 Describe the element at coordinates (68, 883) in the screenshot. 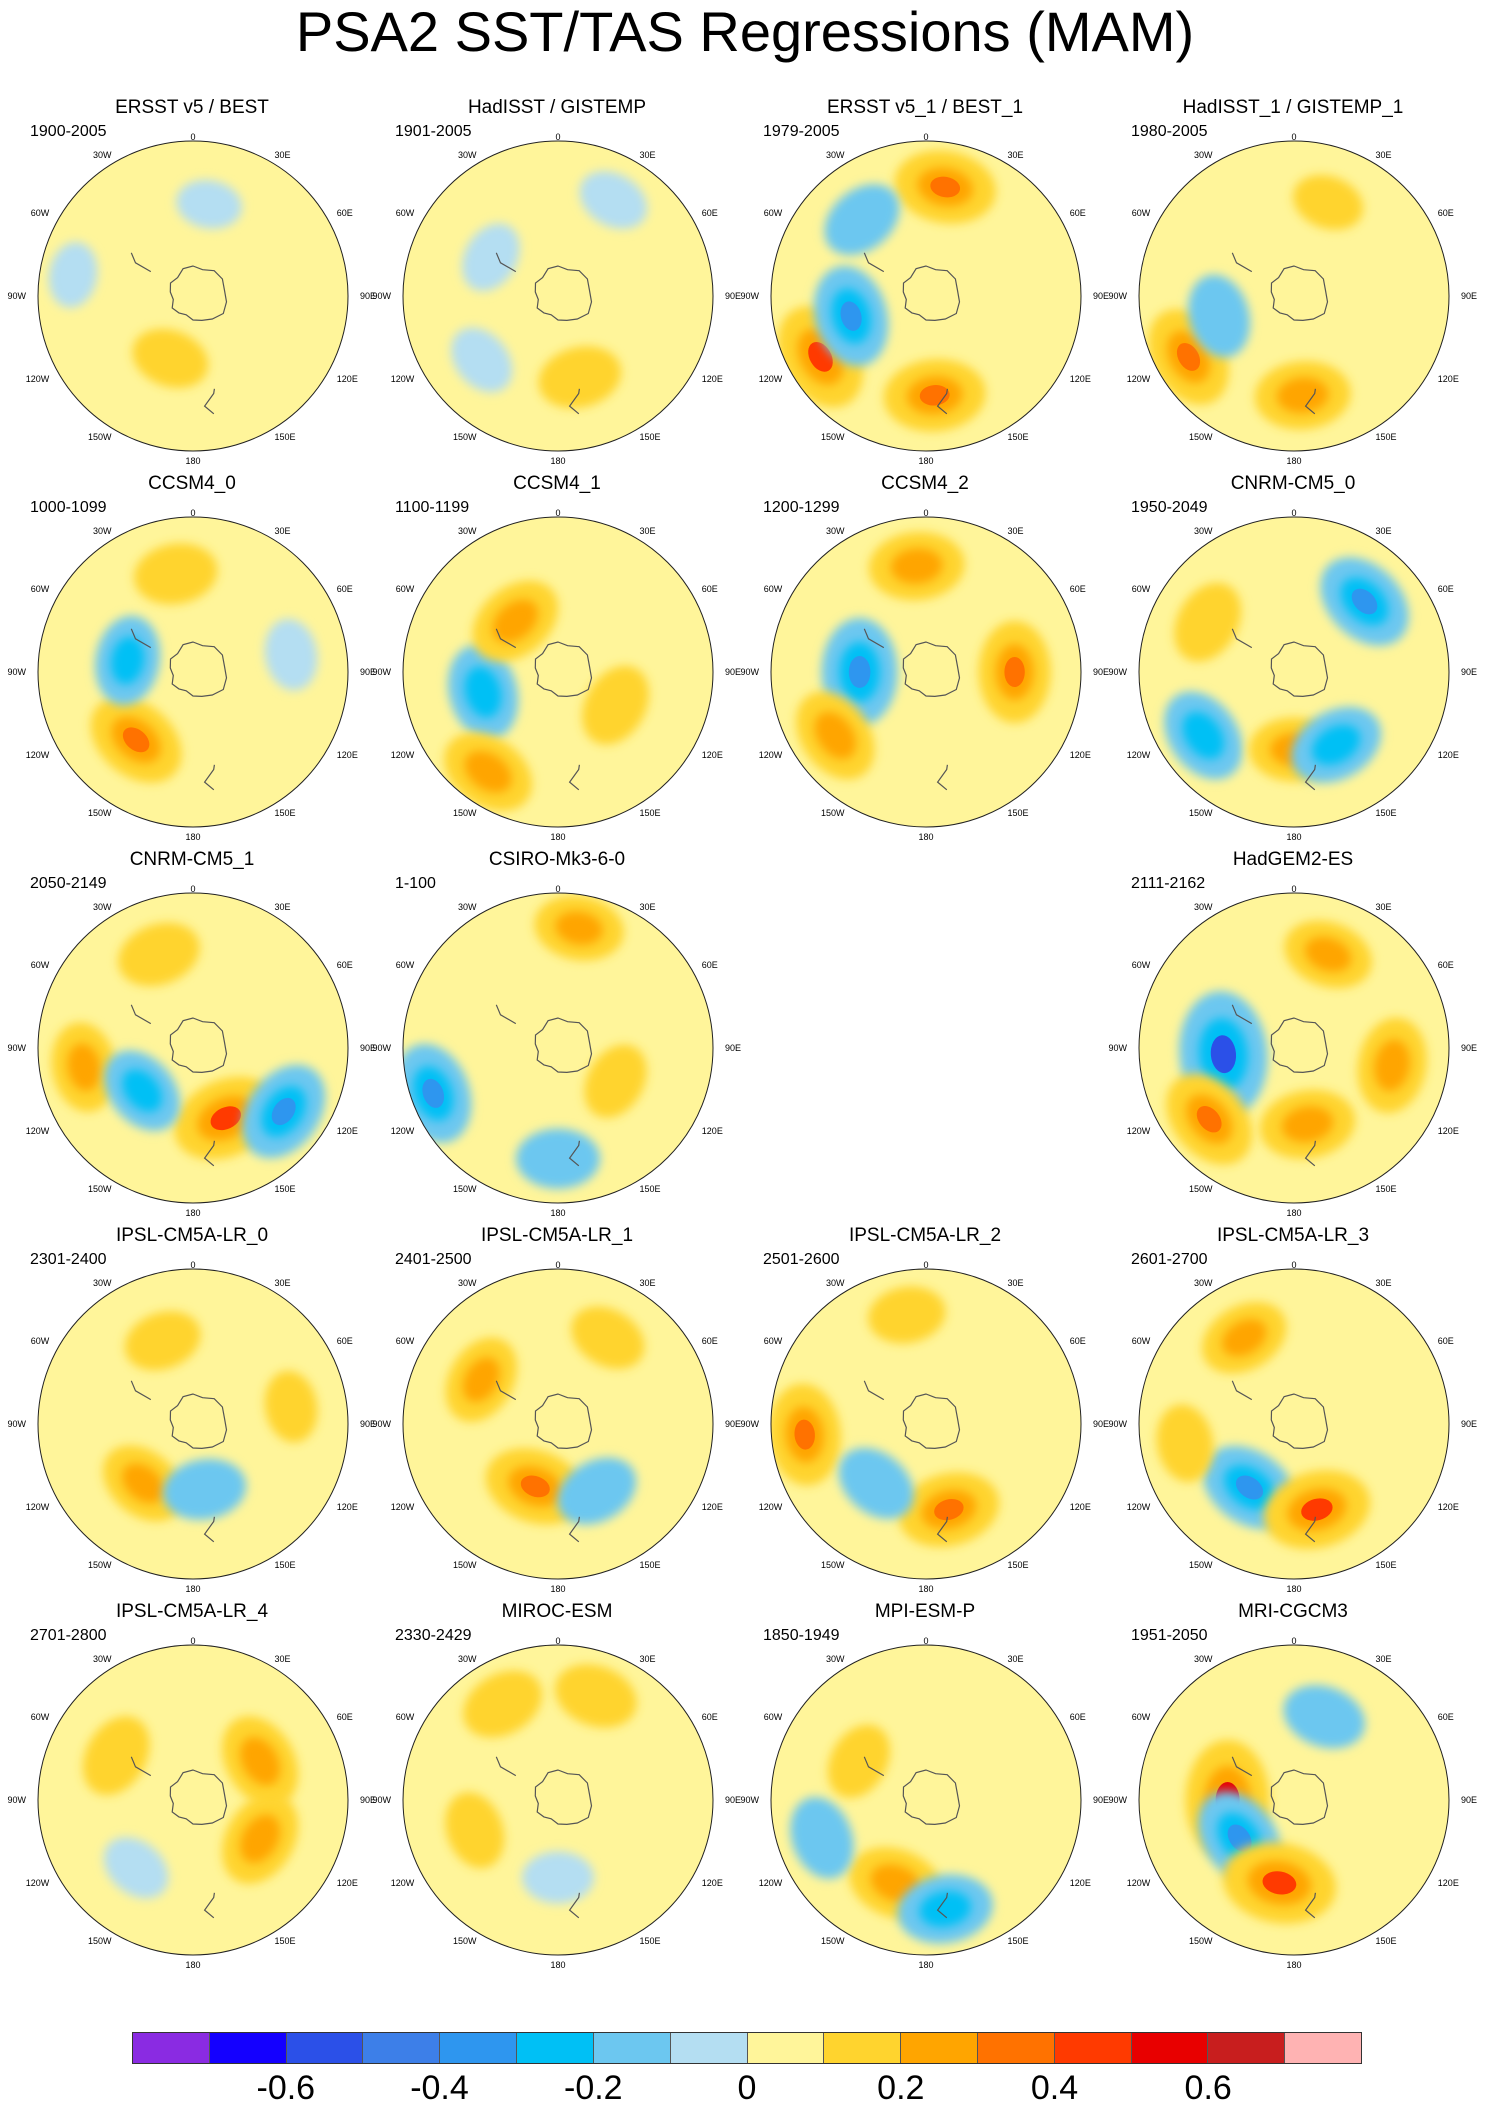

I see `panel-period: 2050-2149` at that location.